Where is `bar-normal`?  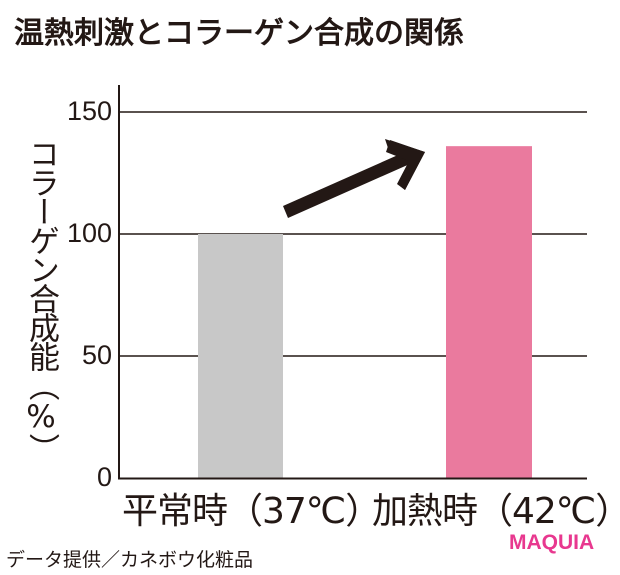 bar-normal is located at coordinates (240, 356).